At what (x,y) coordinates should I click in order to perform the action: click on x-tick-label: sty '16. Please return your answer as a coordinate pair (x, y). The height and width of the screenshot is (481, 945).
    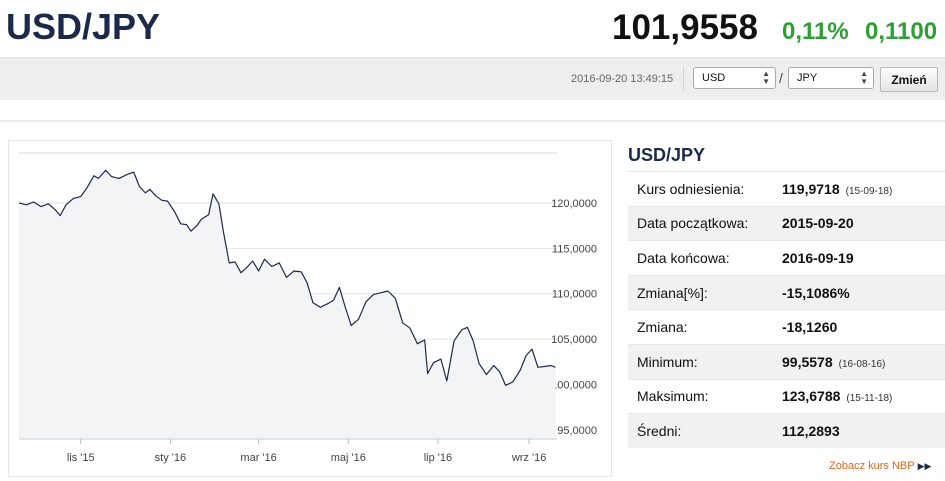
    Looking at the image, I should click on (170, 458).